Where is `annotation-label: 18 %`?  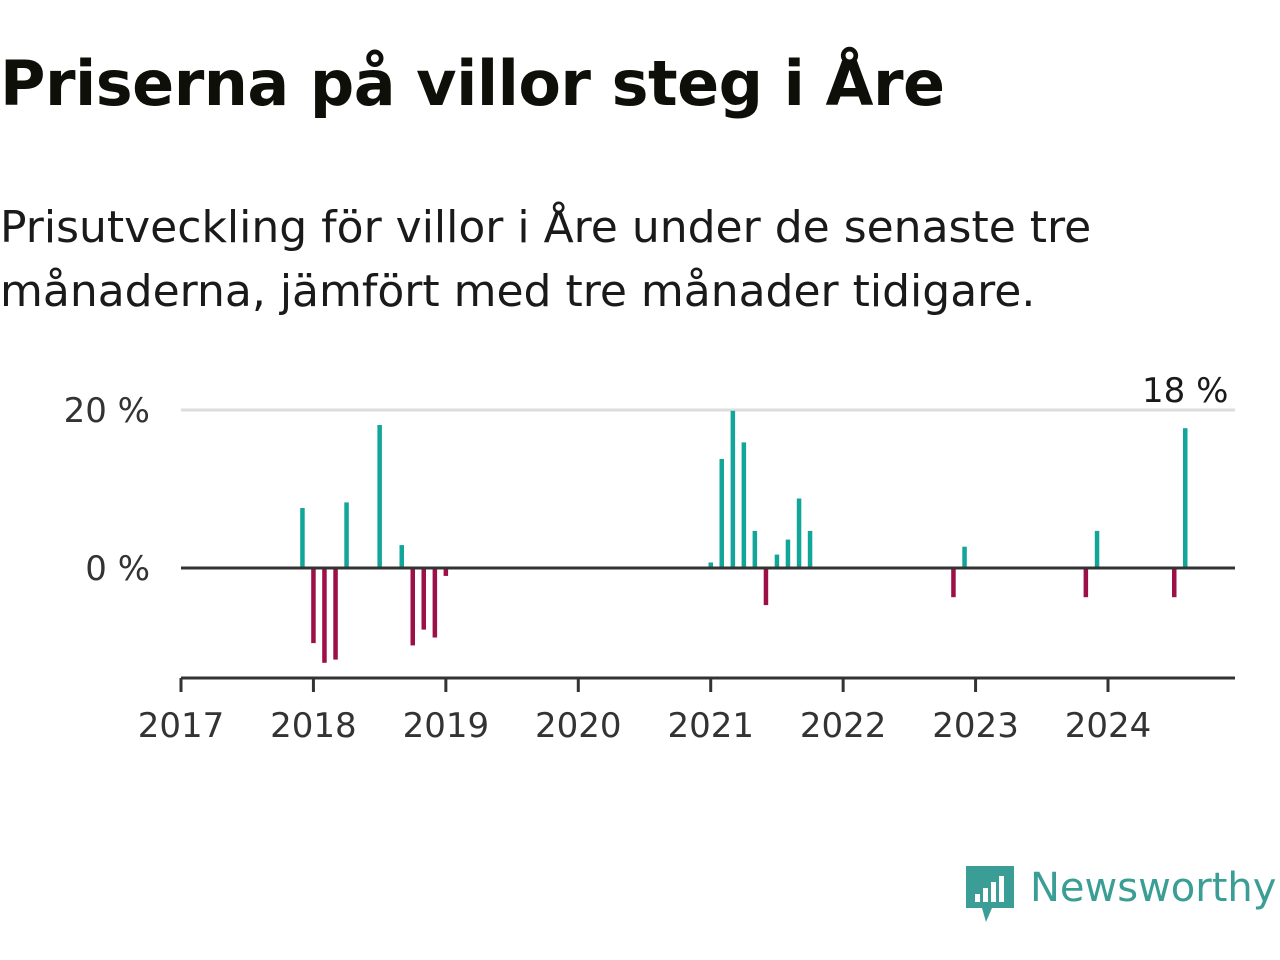
annotation-label: 18 % is located at coordinates (1185, 391).